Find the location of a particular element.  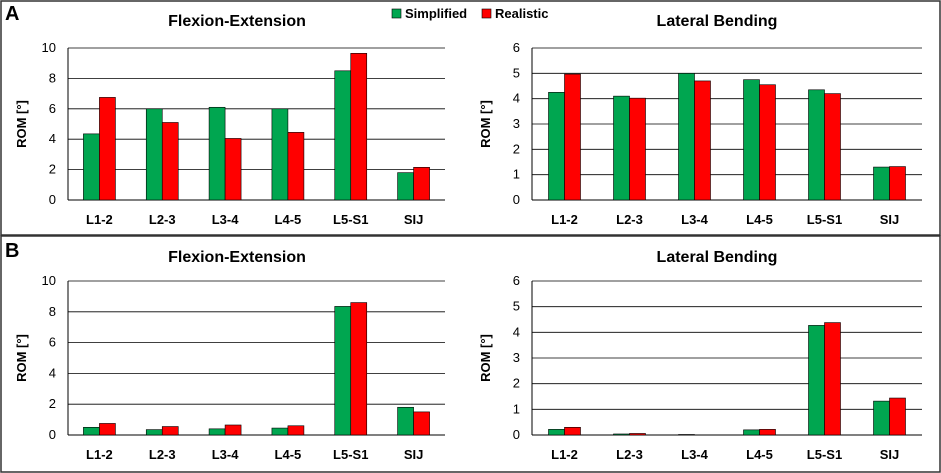

legend-swatch-realistic is located at coordinates (486, 13).